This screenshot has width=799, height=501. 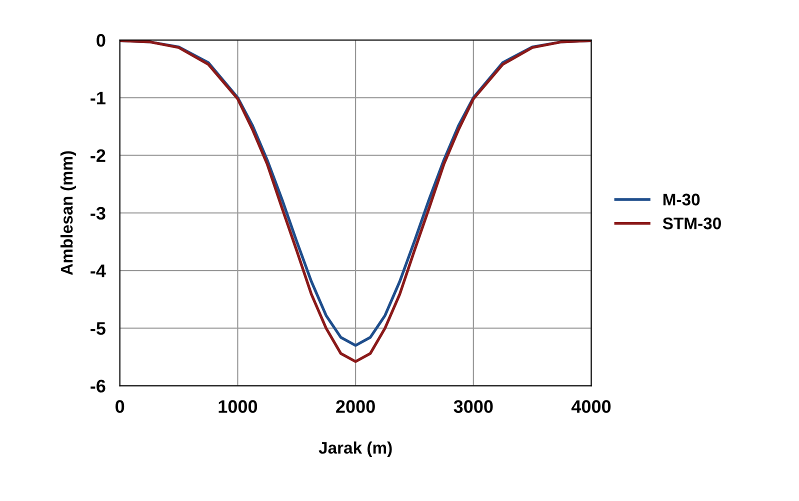 I want to click on x-axis-title: Jarak (m), so click(x=355, y=449).